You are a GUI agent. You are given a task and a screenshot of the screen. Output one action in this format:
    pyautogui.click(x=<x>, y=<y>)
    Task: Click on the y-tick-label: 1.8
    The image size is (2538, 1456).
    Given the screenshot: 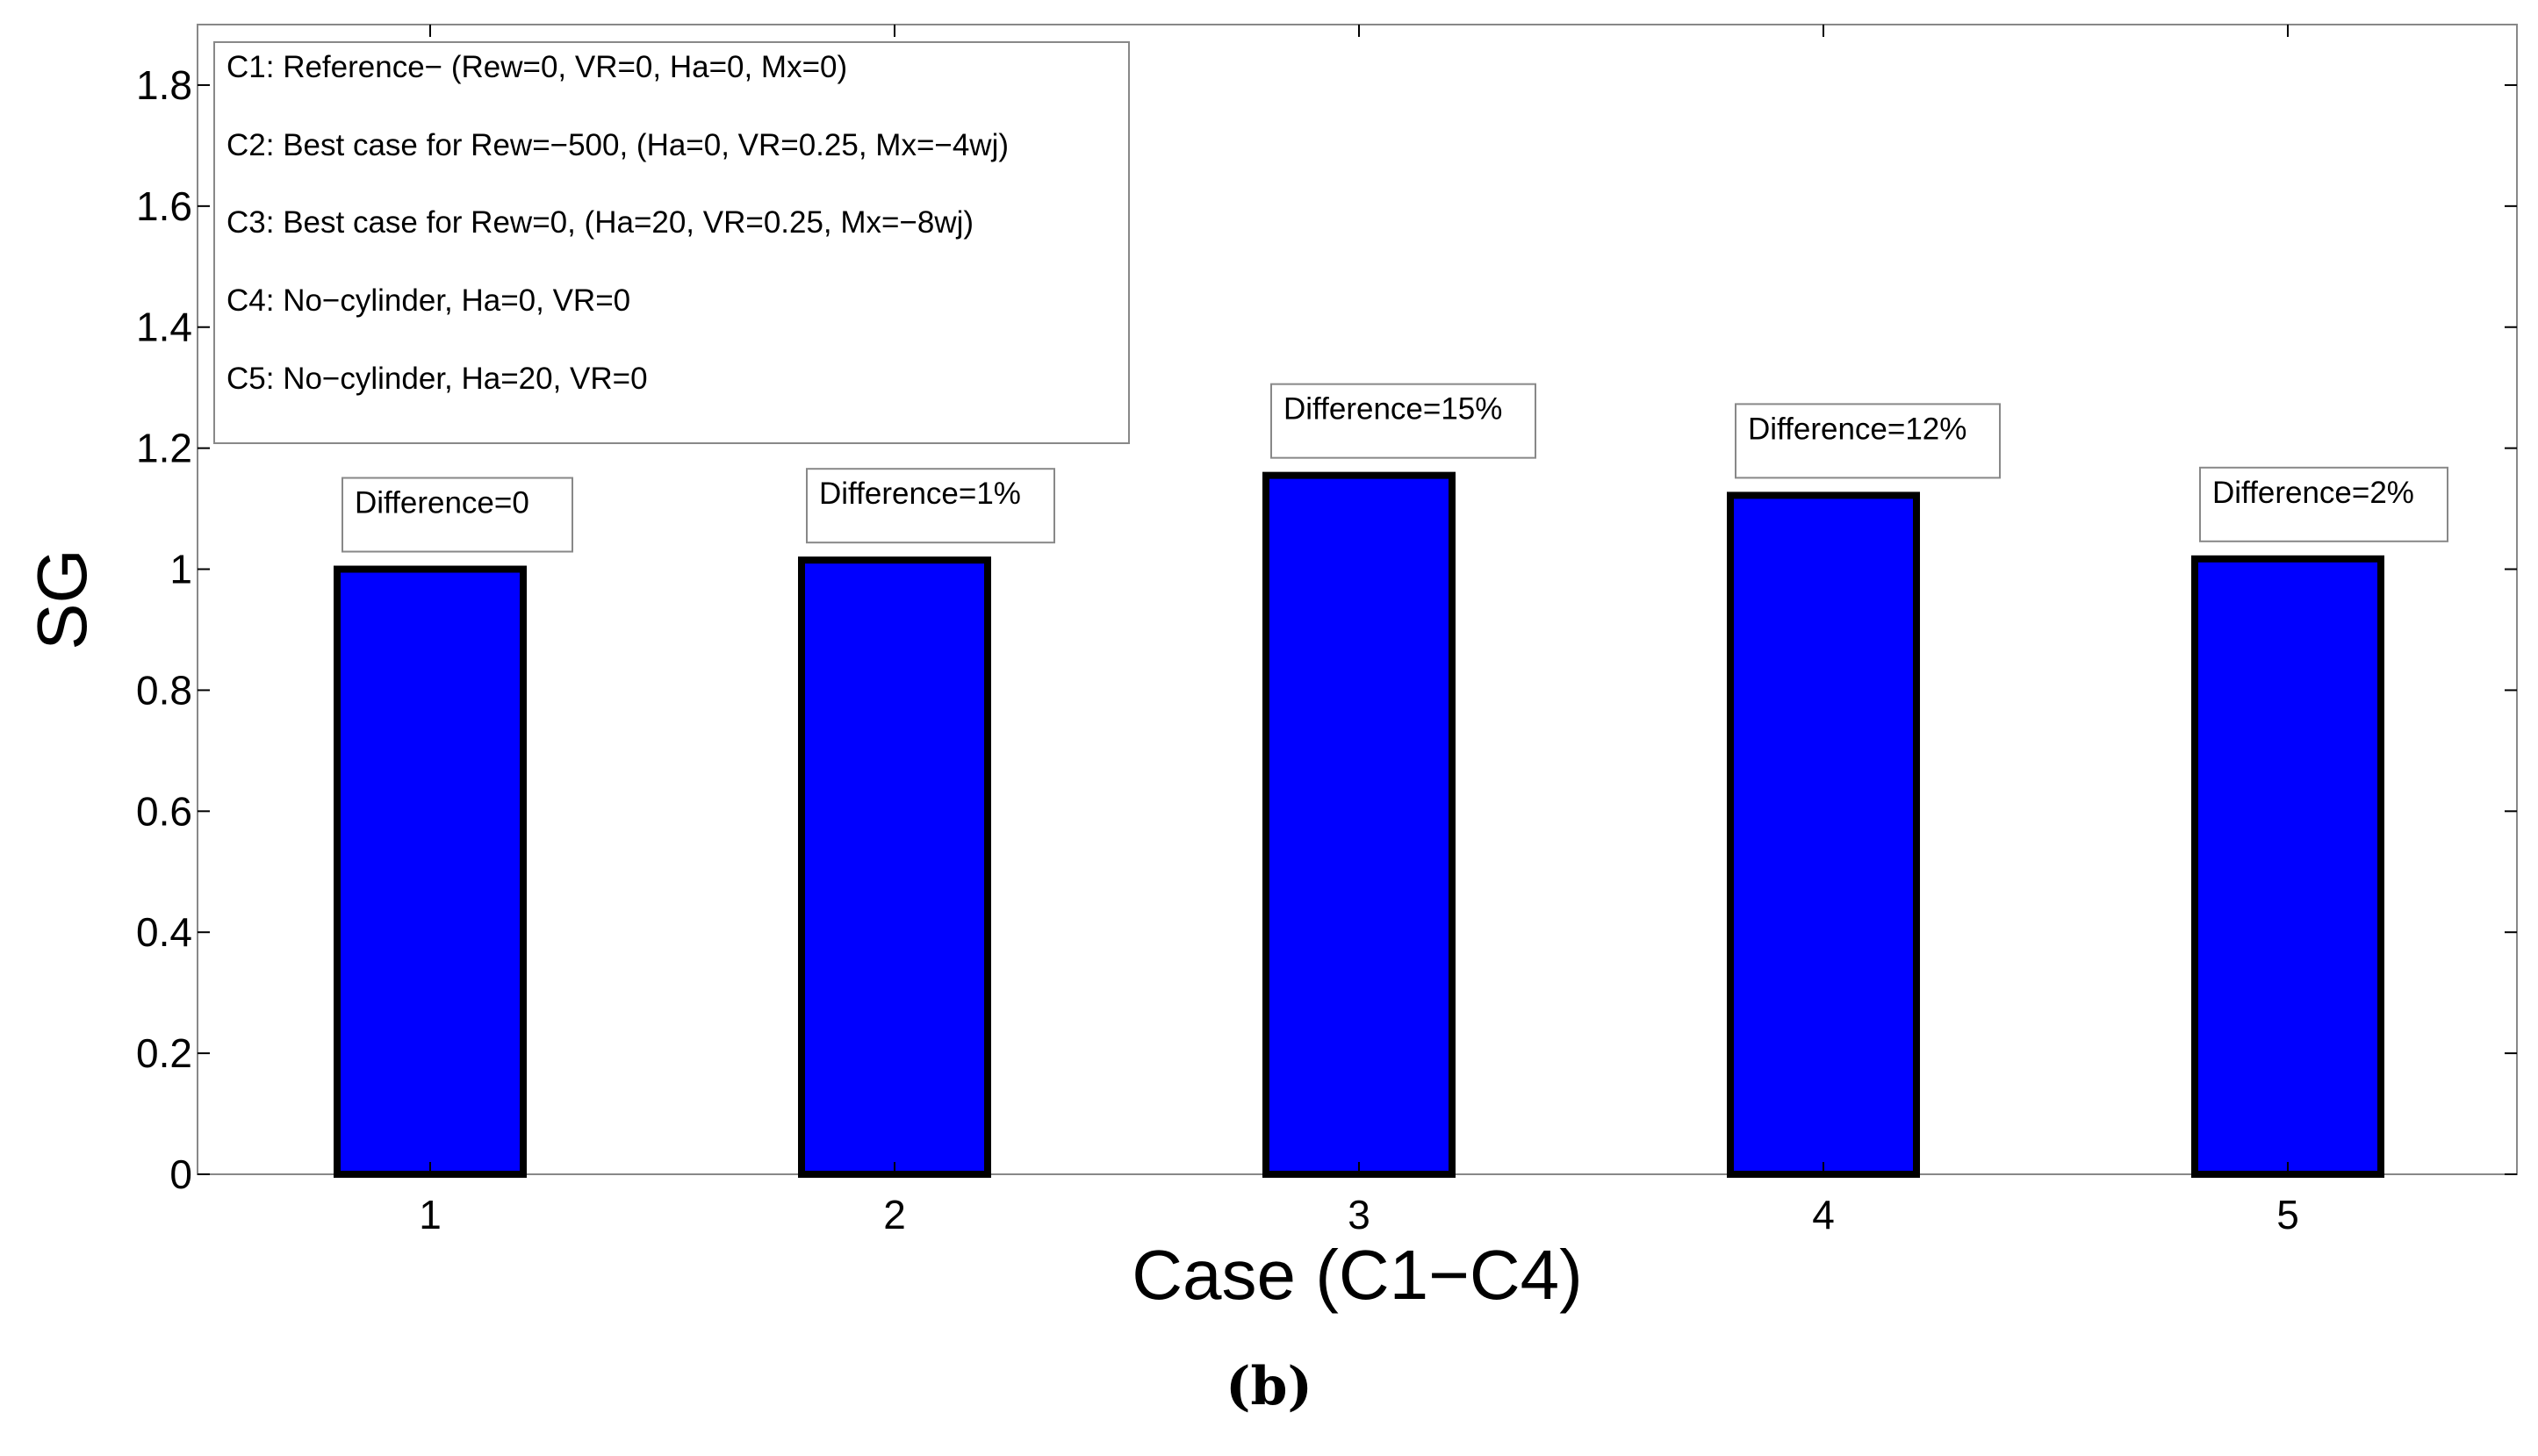 What is the action you would take?
    pyautogui.click(x=164, y=85)
    